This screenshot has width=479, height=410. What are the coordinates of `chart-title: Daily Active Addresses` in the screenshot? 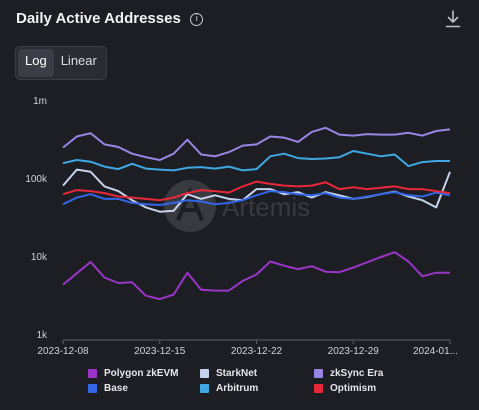 It's located at (98, 18).